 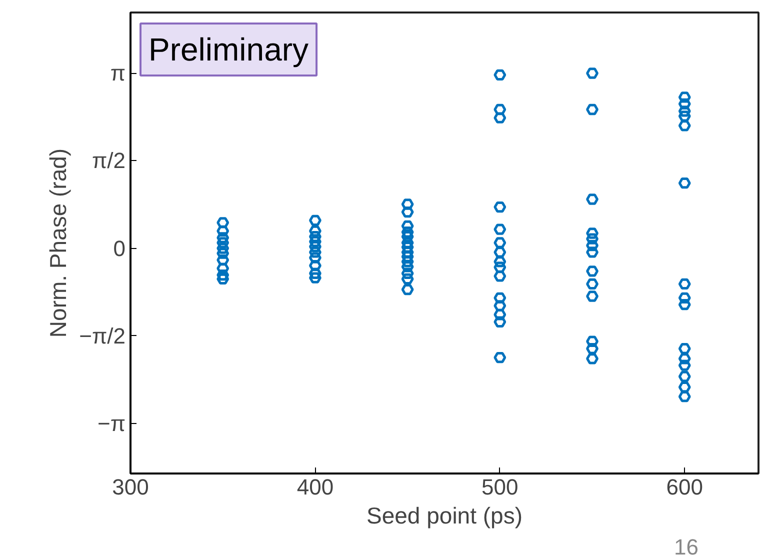 What do you see at coordinates (109, 161) in the screenshot?
I see `y-tick-label: π/2` at bounding box center [109, 161].